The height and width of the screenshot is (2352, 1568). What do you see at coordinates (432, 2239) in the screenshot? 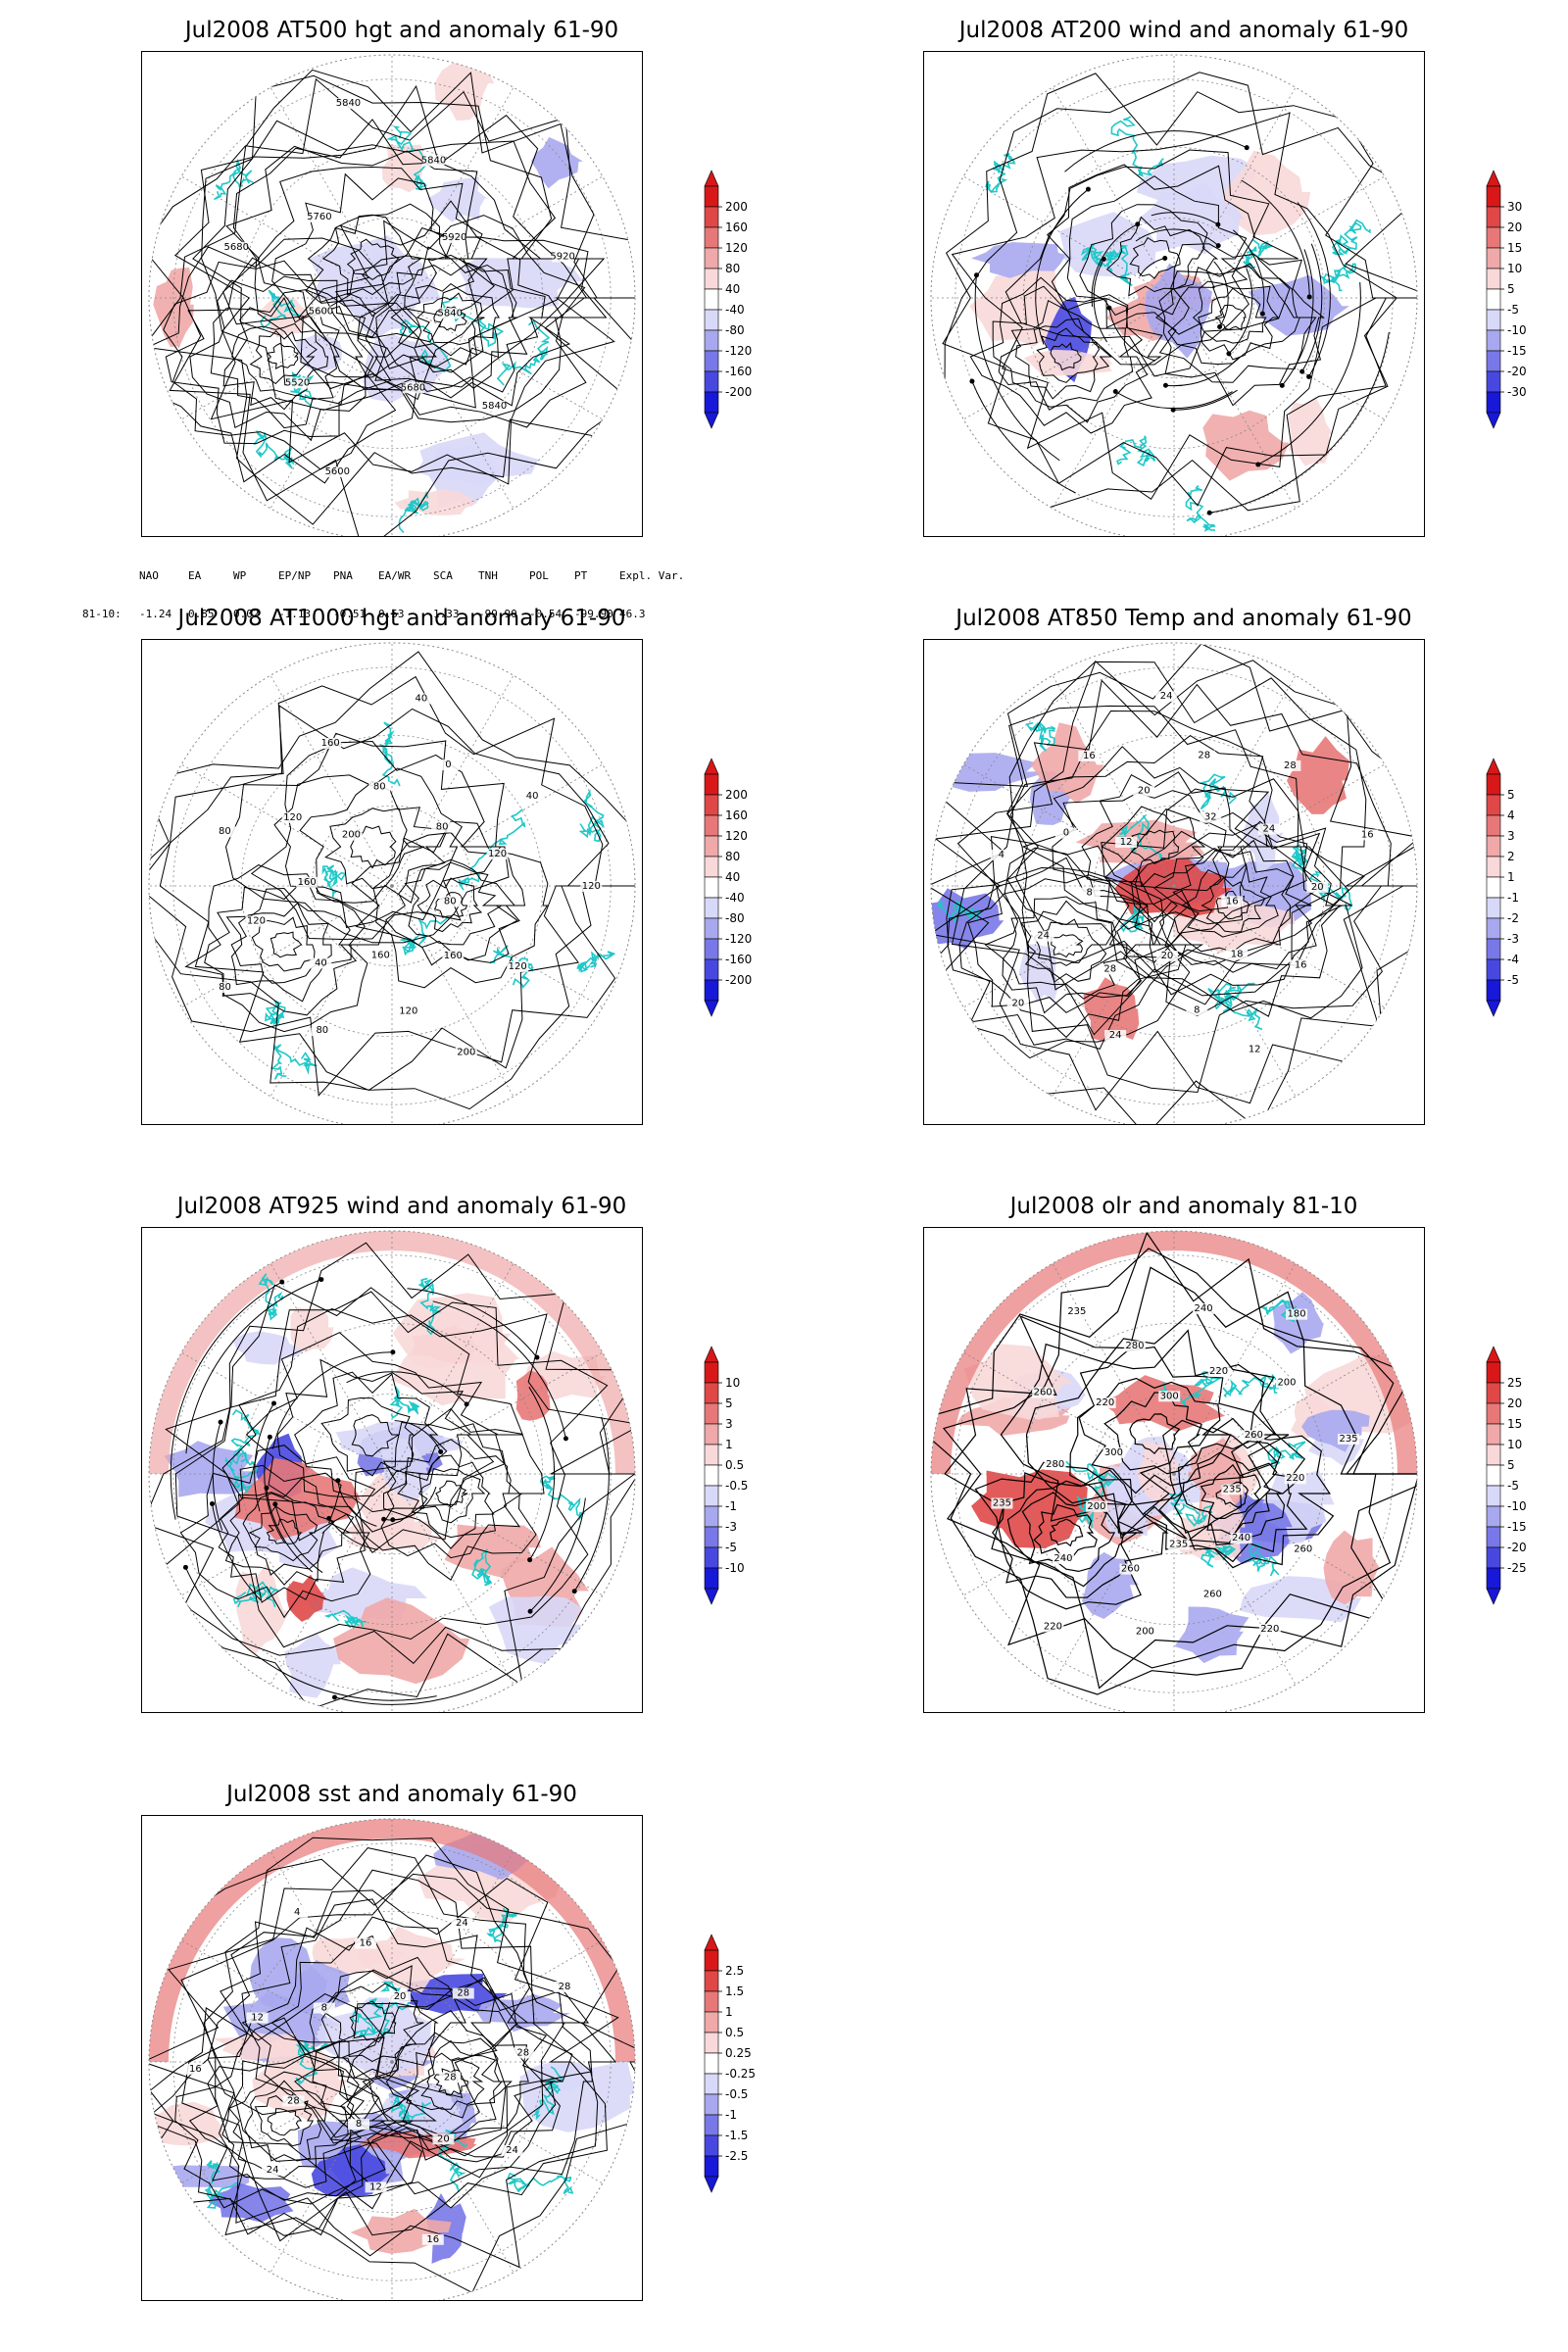
I see `contour-label: 16` at bounding box center [432, 2239].